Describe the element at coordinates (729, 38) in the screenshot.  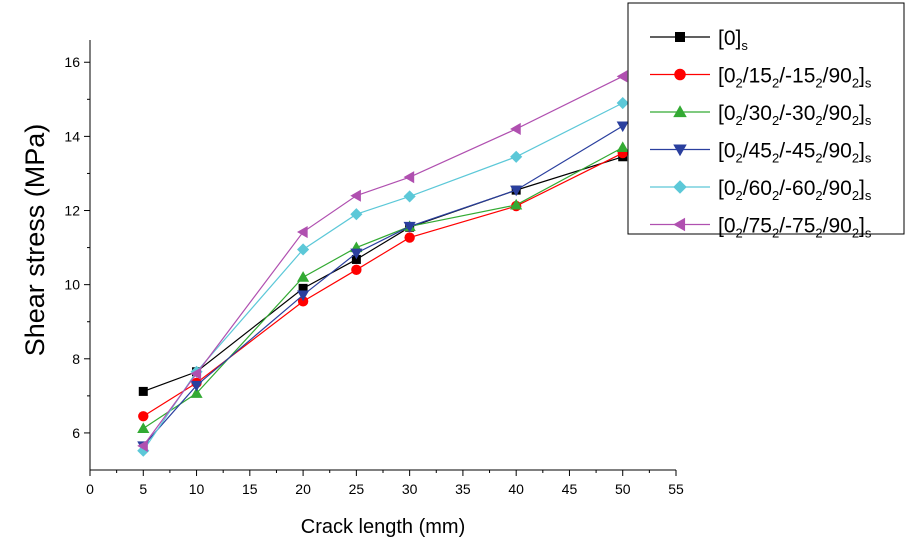
I see `legend-label-part: [0]` at that location.